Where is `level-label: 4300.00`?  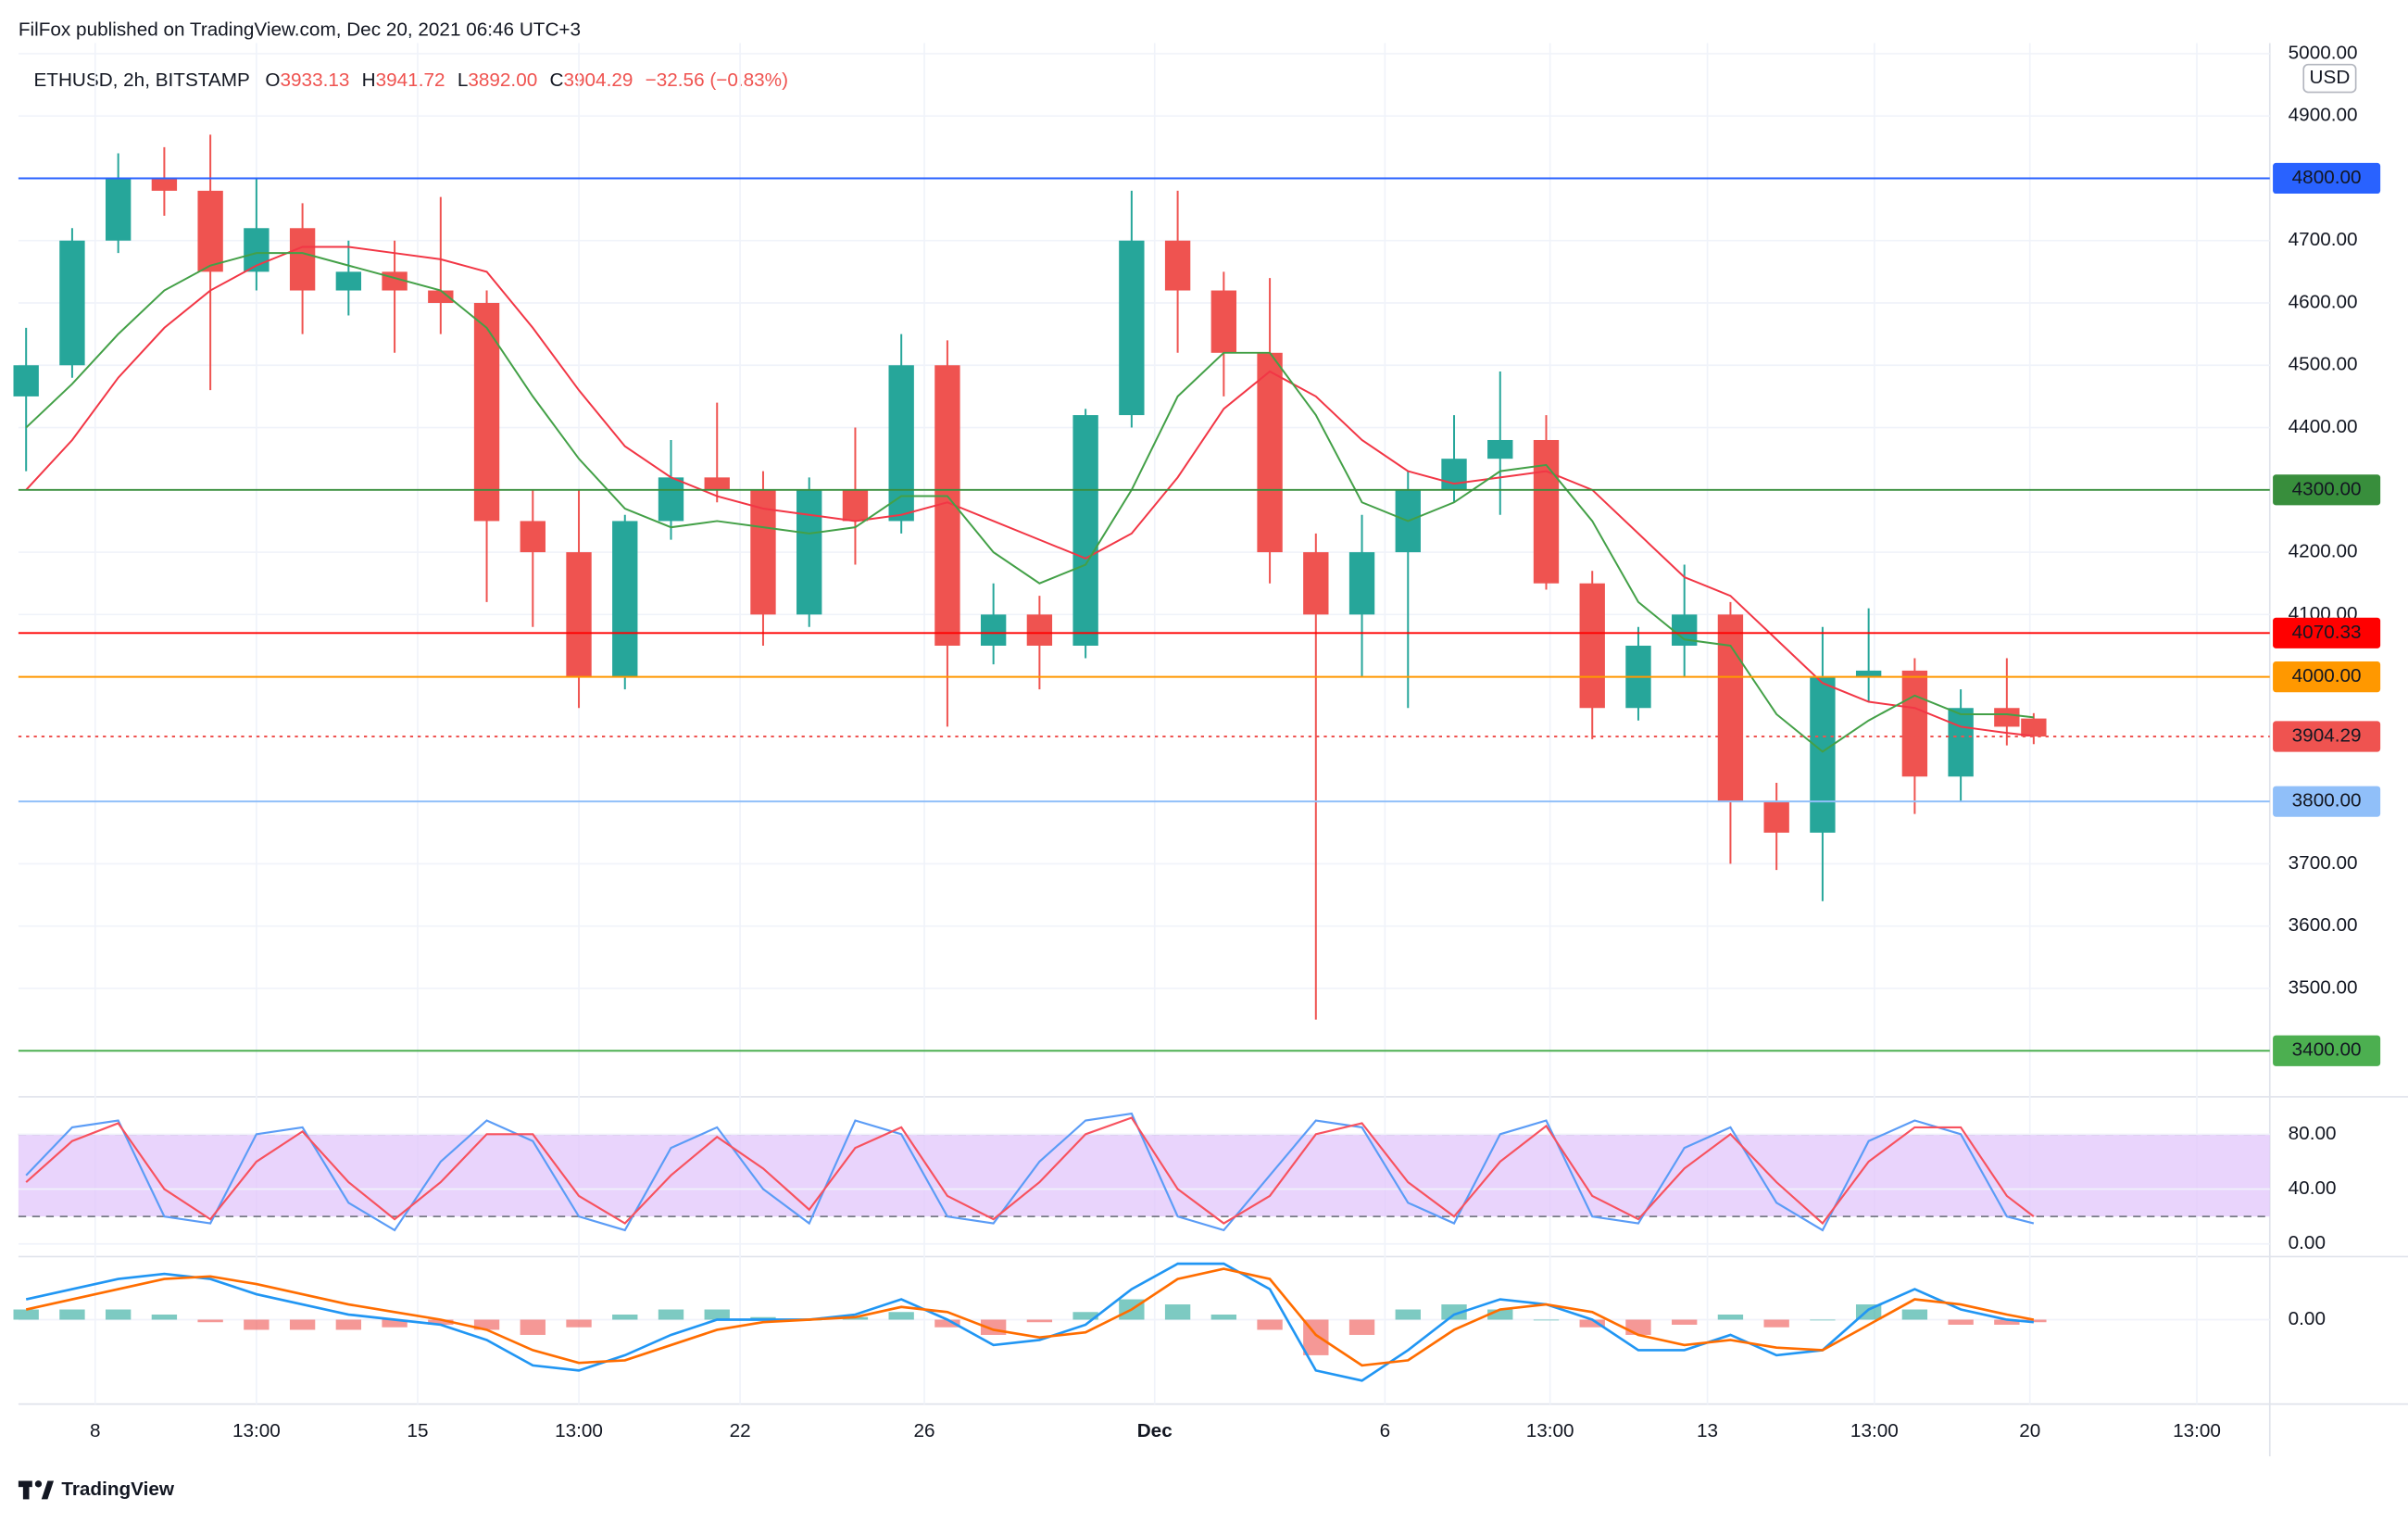 level-label: 4300.00 is located at coordinates (2327, 488).